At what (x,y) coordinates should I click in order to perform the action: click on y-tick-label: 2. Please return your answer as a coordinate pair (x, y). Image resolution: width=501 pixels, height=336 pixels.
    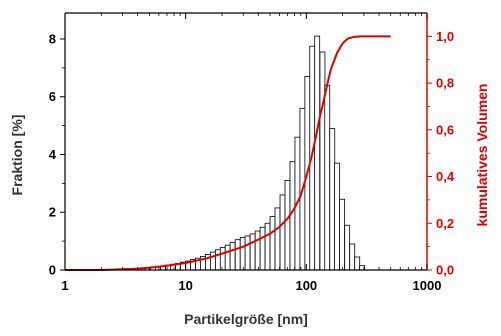
    Looking at the image, I should click on (52, 212).